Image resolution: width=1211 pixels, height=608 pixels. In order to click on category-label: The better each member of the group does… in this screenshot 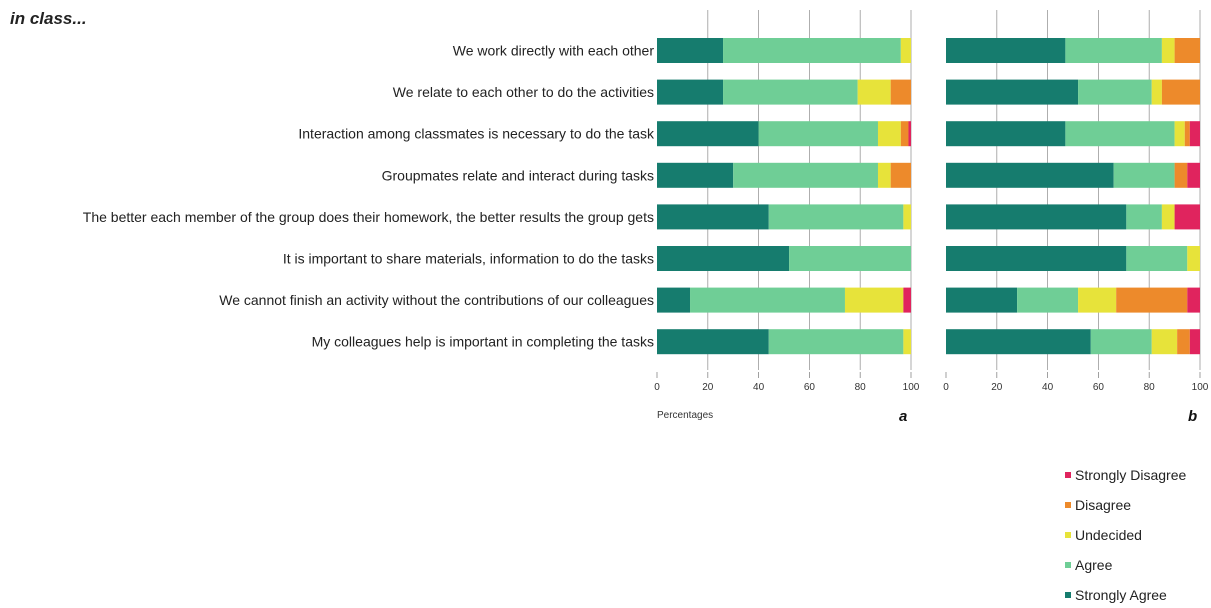, I will do `click(368, 217)`.